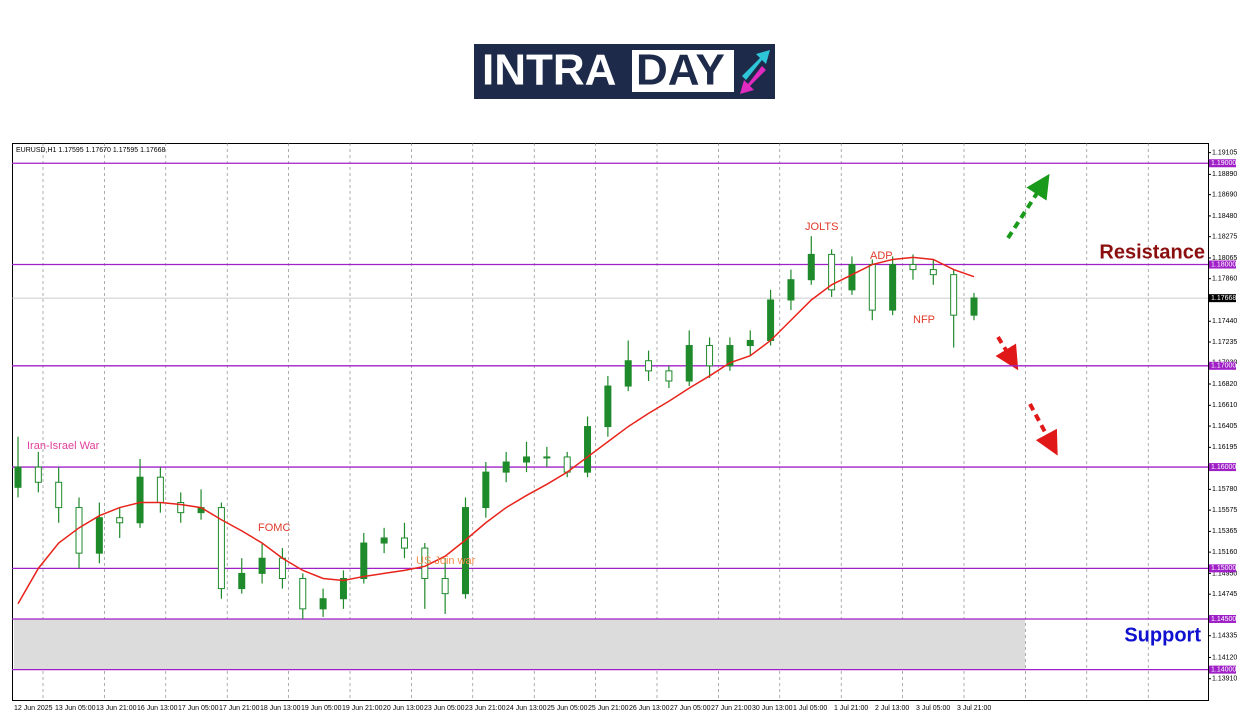  What do you see at coordinates (1223, 298) in the screenshot?
I see `current-price-label: 1.17668` at bounding box center [1223, 298].